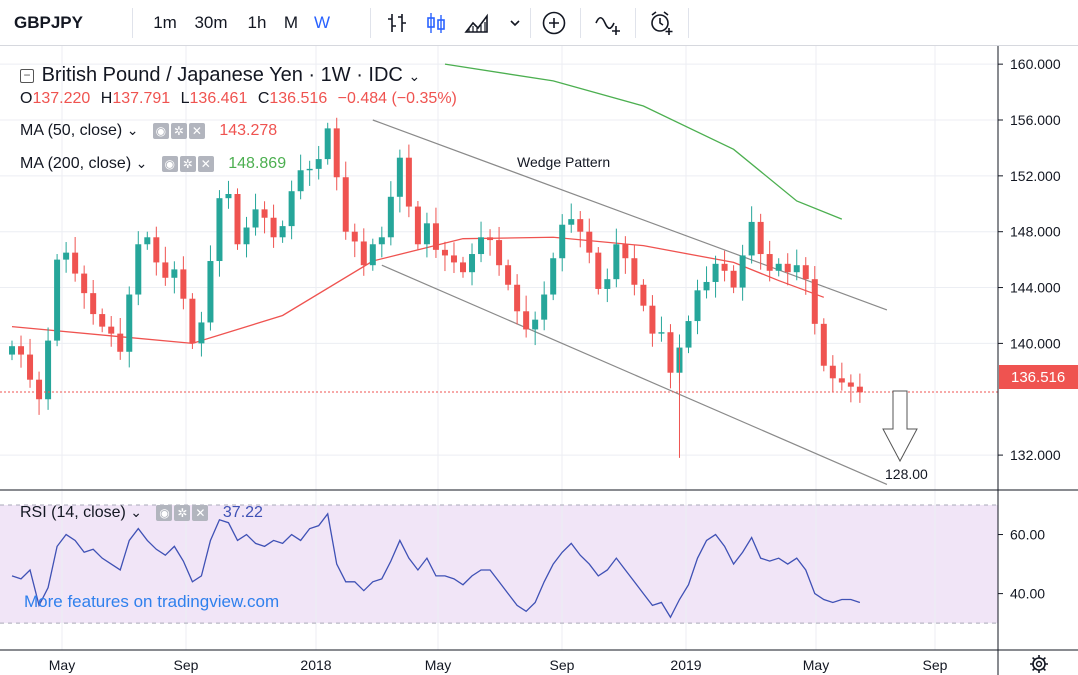  Describe the element at coordinates (563, 162) in the screenshot. I see `wedge-pattern-label: Wedge Pattern` at that location.